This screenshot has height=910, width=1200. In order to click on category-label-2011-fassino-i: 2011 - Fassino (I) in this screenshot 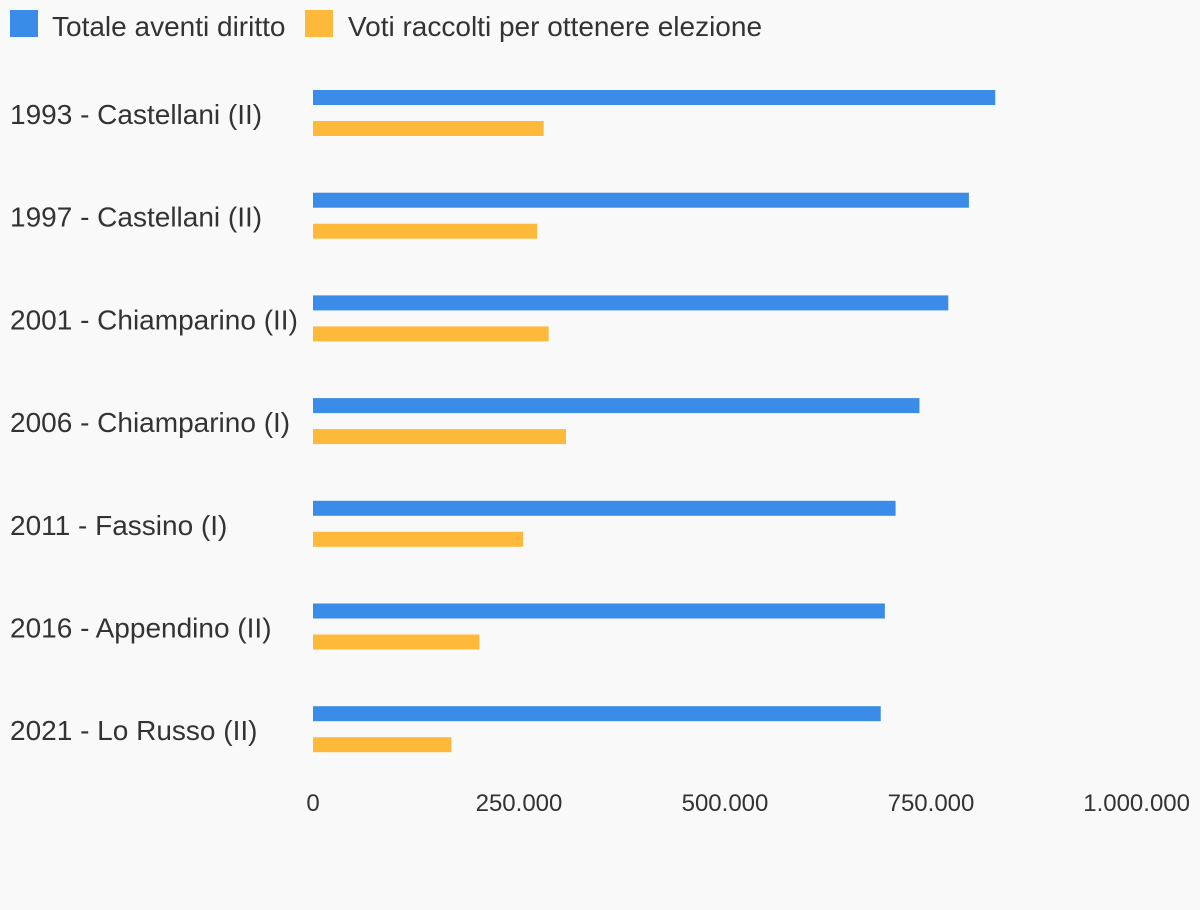, I will do `click(118, 525)`.